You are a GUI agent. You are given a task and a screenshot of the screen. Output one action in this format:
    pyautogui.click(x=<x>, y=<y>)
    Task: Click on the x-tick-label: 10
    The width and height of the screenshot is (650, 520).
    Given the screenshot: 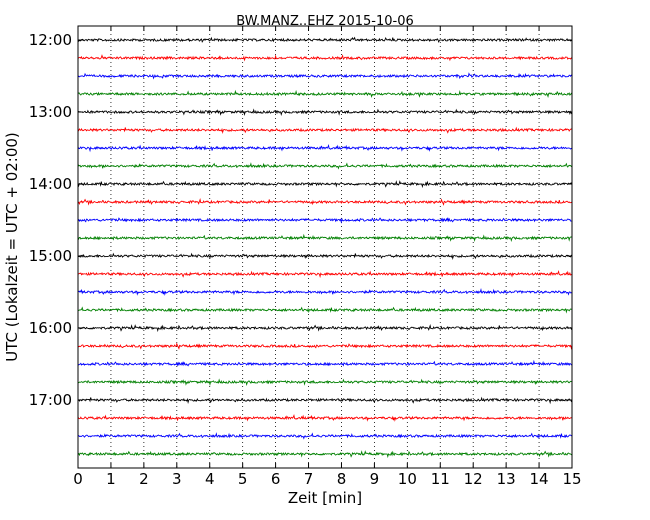 What is the action you would take?
    pyautogui.click(x=407, y=479)
    